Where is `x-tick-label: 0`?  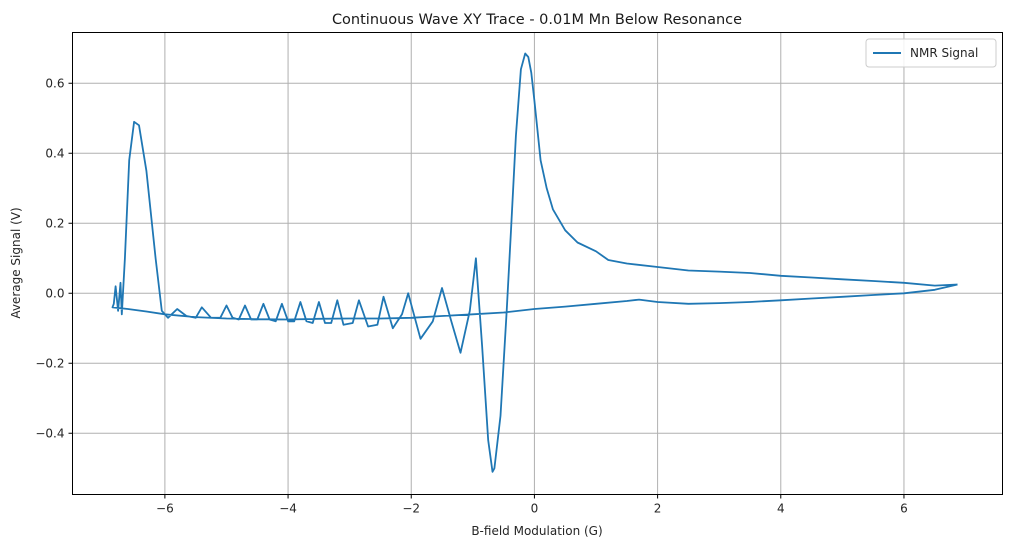
x-tick-label: 0 is located at coordinates (535, 509).